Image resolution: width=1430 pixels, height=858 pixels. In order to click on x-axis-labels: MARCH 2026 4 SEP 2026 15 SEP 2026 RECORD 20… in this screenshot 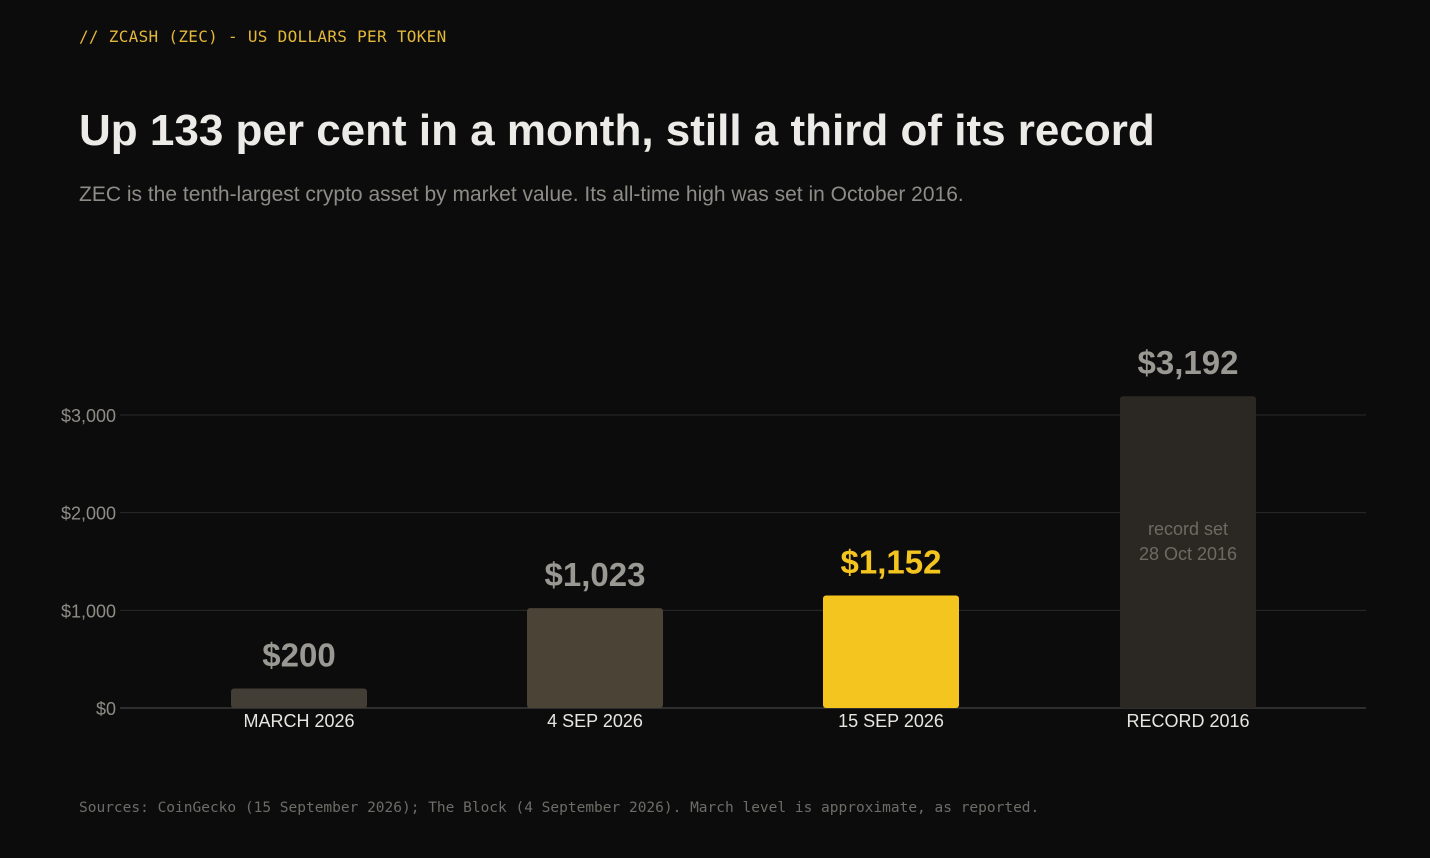, I will do `click(746, 721)`.